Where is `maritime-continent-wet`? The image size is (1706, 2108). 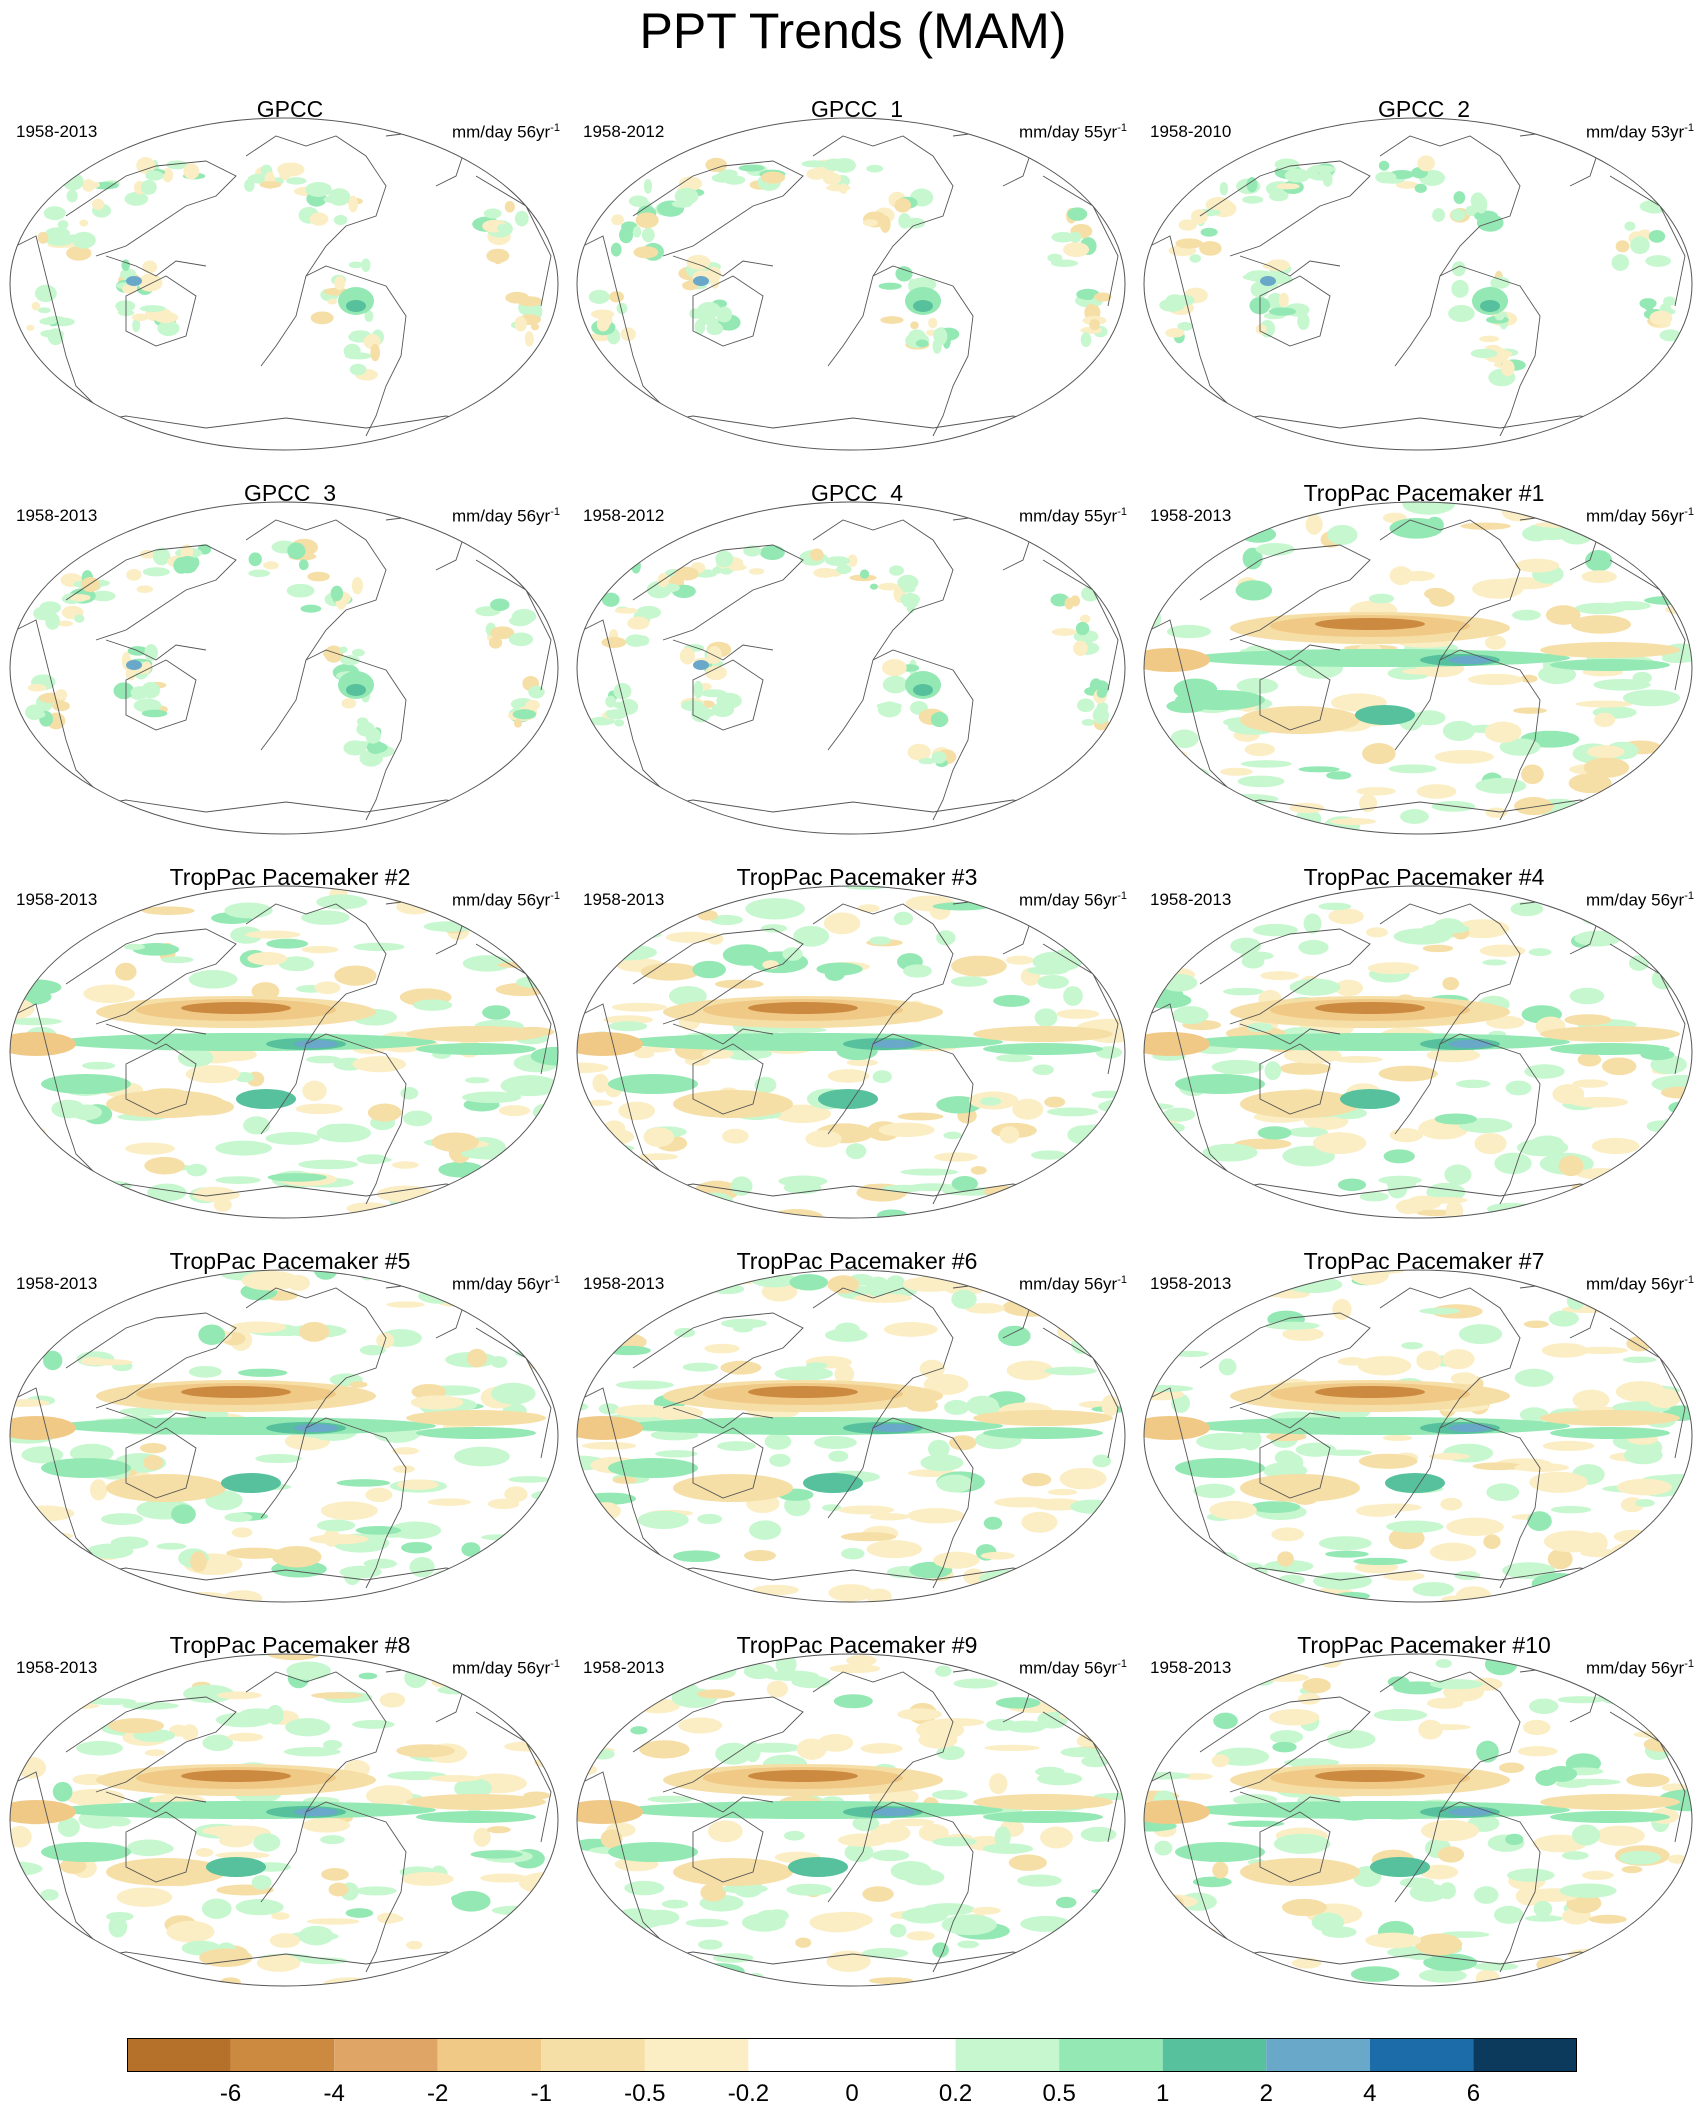 maritime-continent-wet is located at coordinates (701, 281).